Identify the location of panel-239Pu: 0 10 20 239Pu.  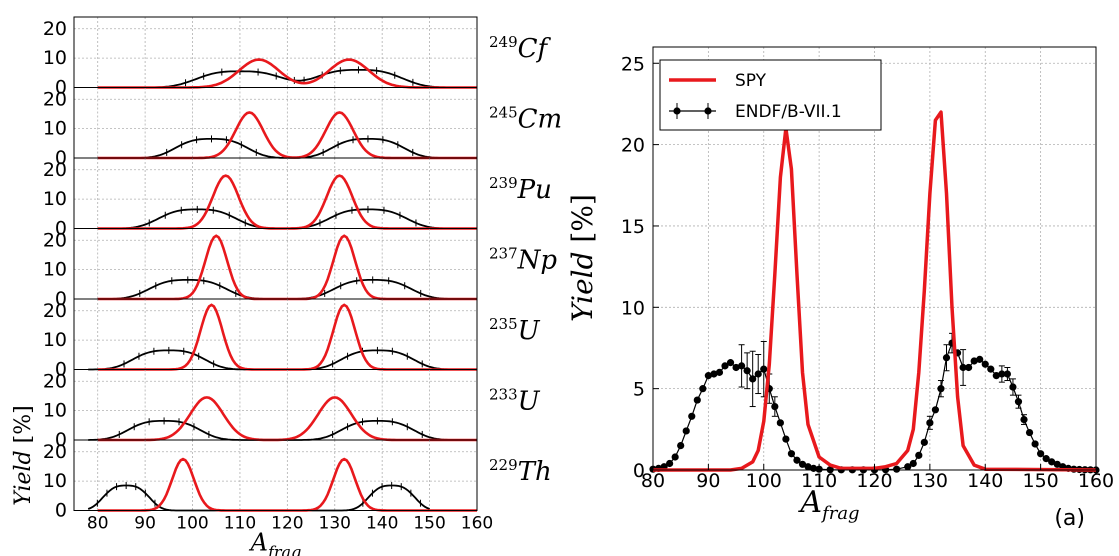
(297, 198).